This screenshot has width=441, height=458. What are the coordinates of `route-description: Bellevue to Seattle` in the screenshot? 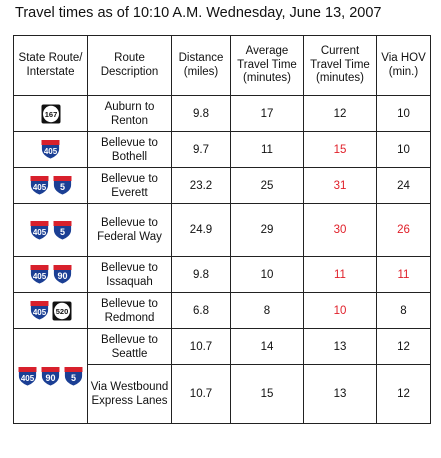 It's located at (129, 346).